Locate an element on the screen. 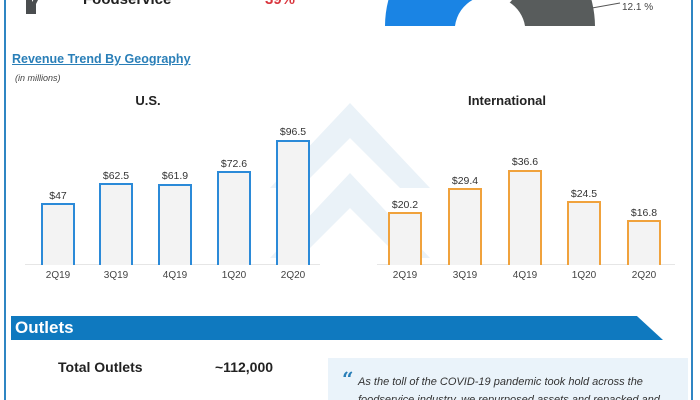 This screenshot has height=400, width=700. us-bar-1q20 is located at coordinates (234, 218).